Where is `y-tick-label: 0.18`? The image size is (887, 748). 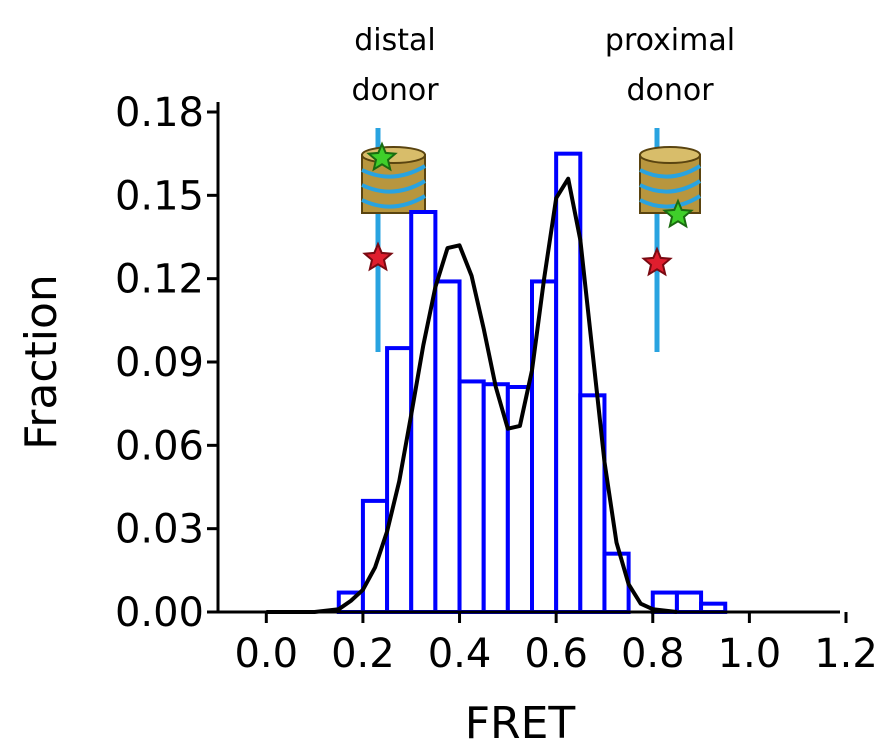 y-tick-label: 0.18 is located at coordinates (159, 113).